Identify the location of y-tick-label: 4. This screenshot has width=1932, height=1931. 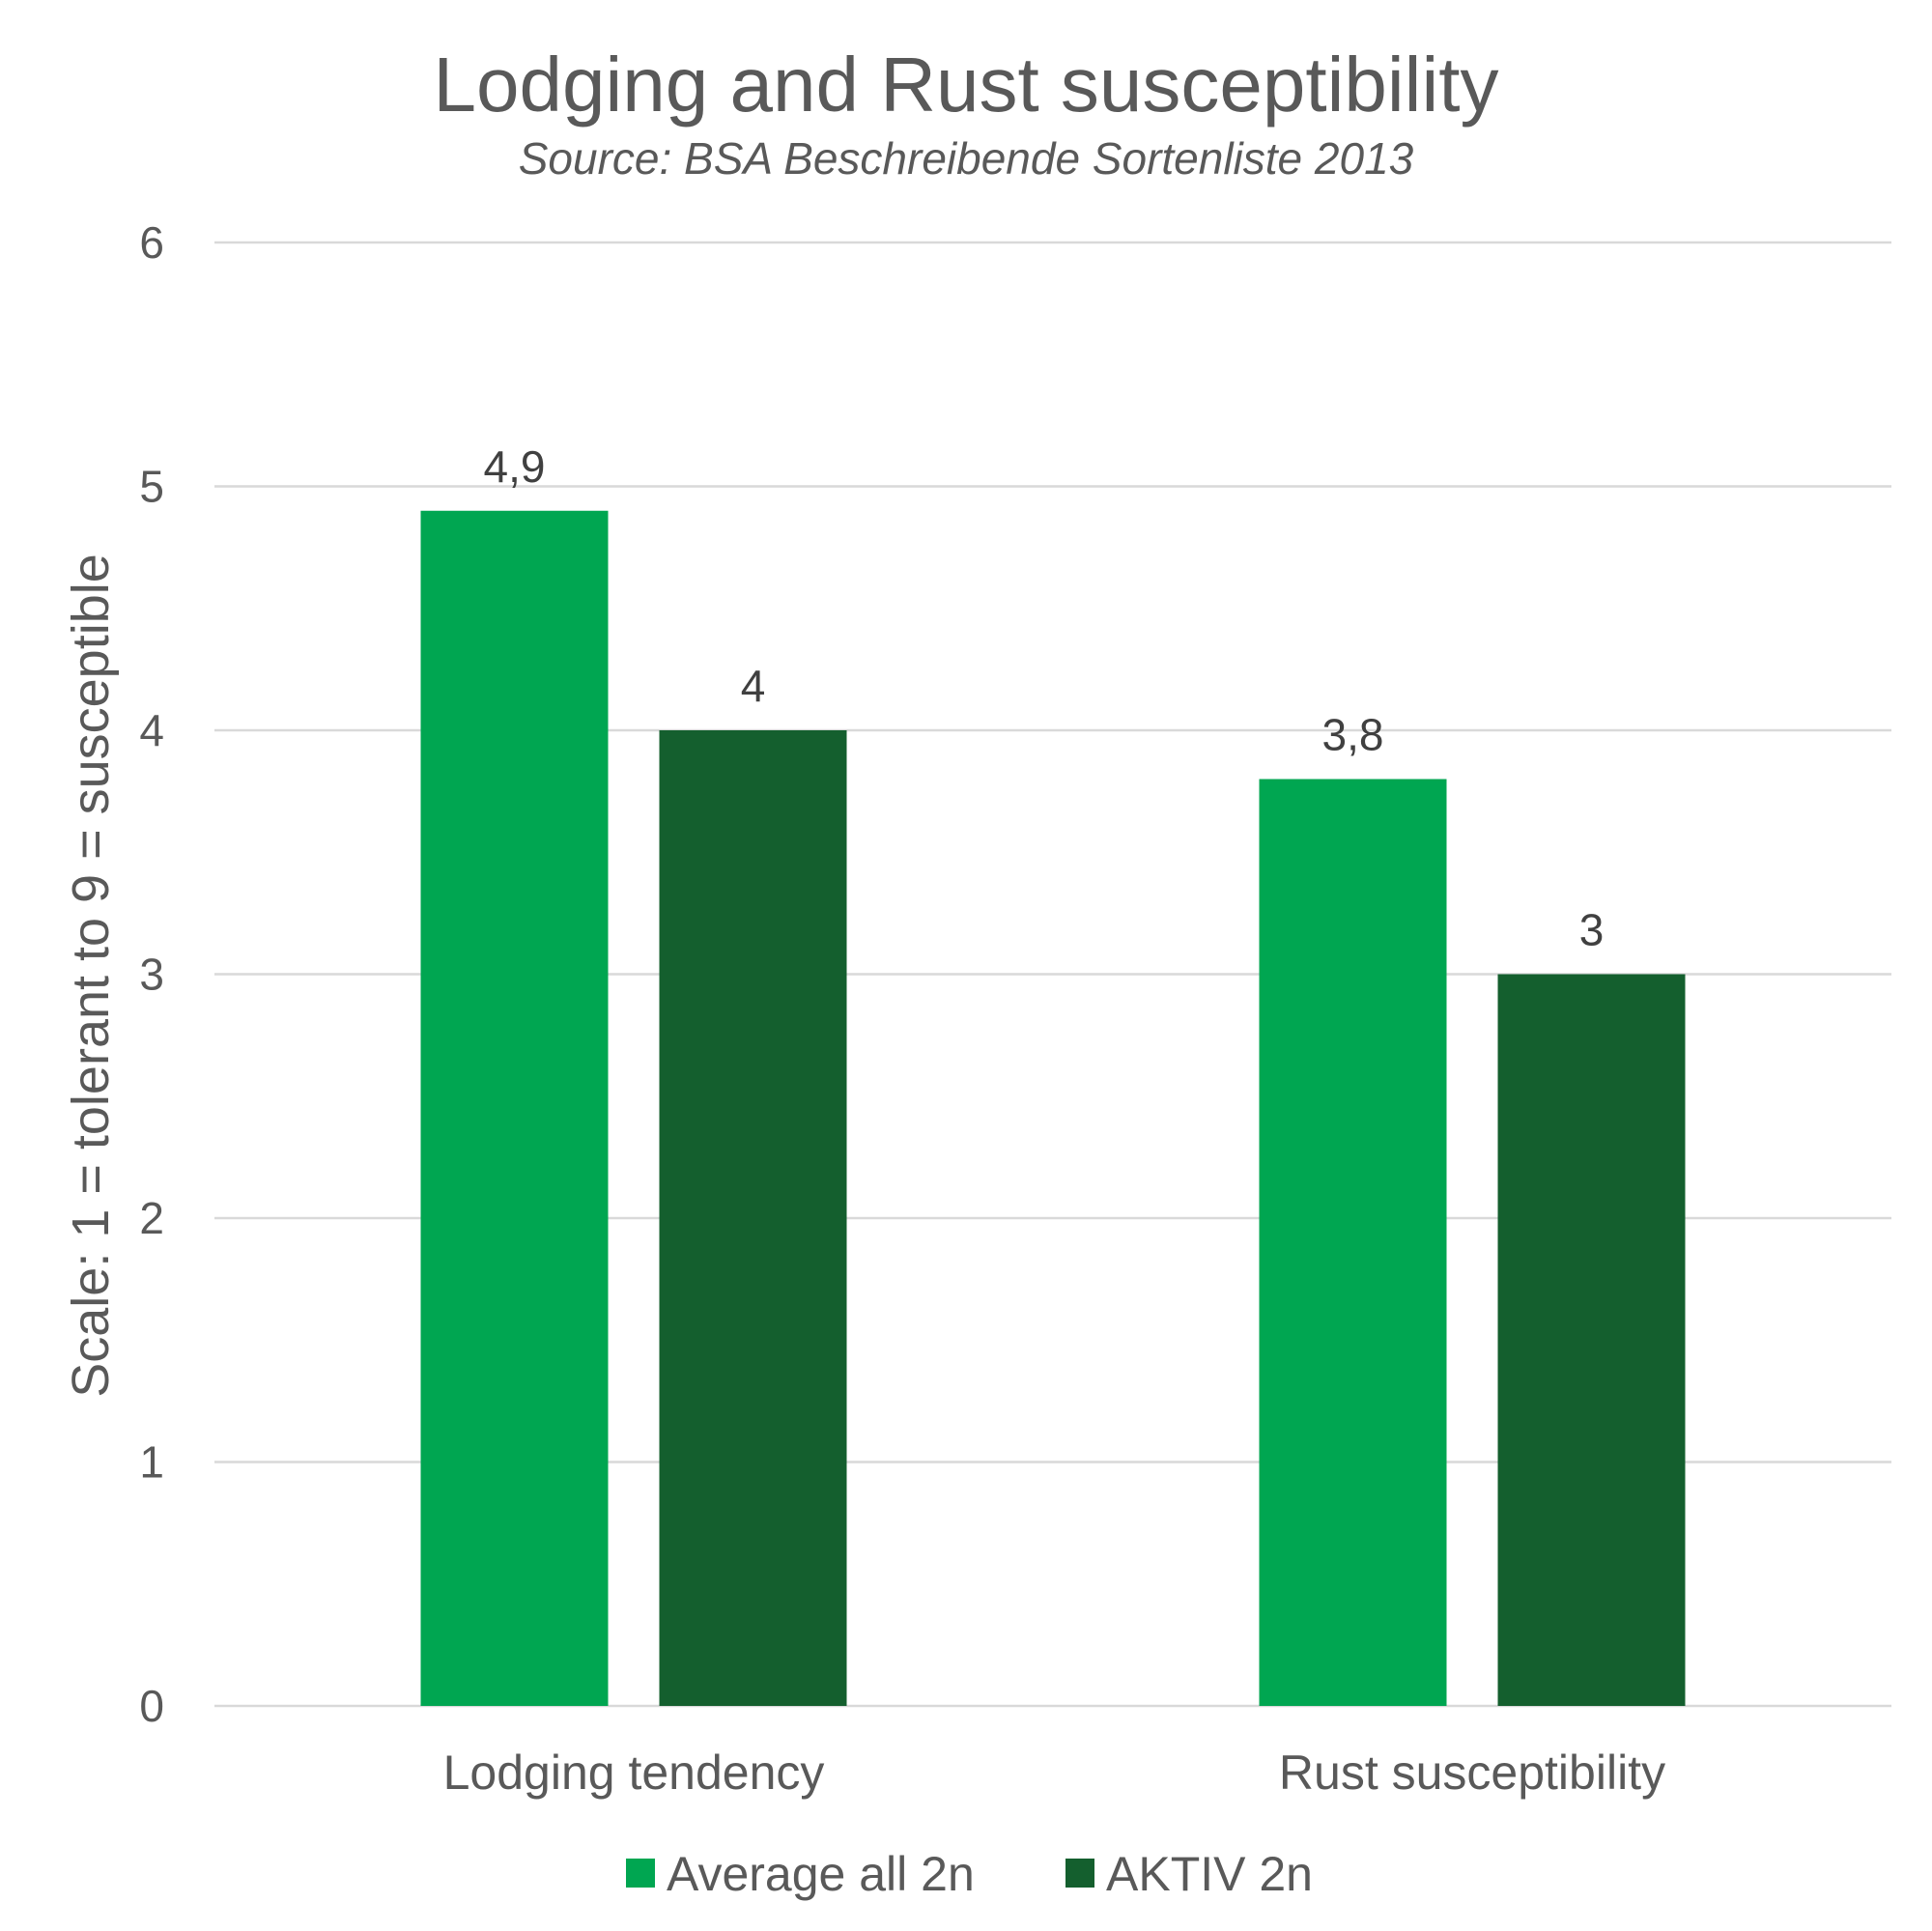
(151, 730).